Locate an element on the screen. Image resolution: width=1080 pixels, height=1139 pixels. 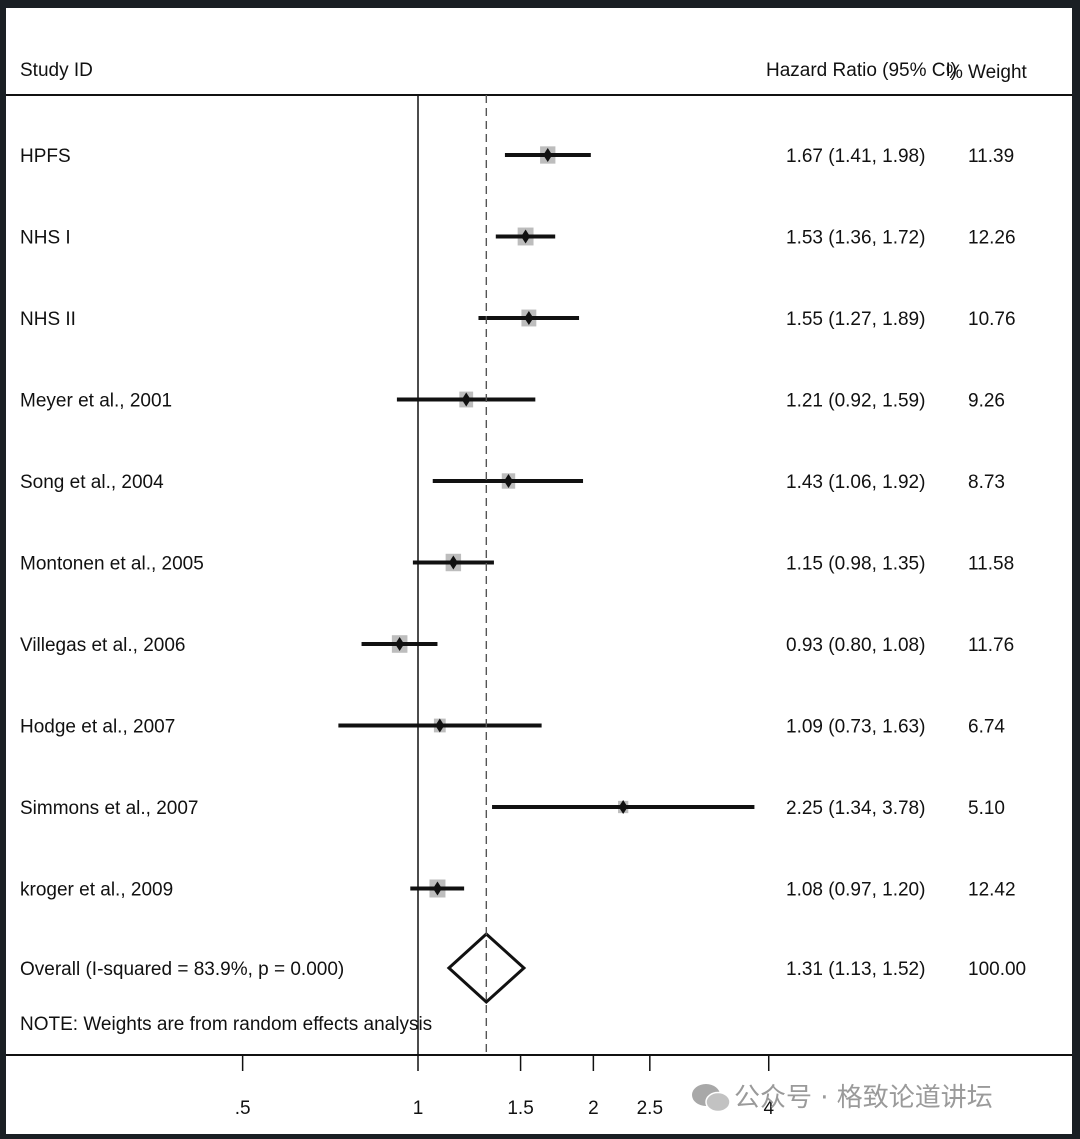
study-name: NHS II is located at coordinates (48, 319).